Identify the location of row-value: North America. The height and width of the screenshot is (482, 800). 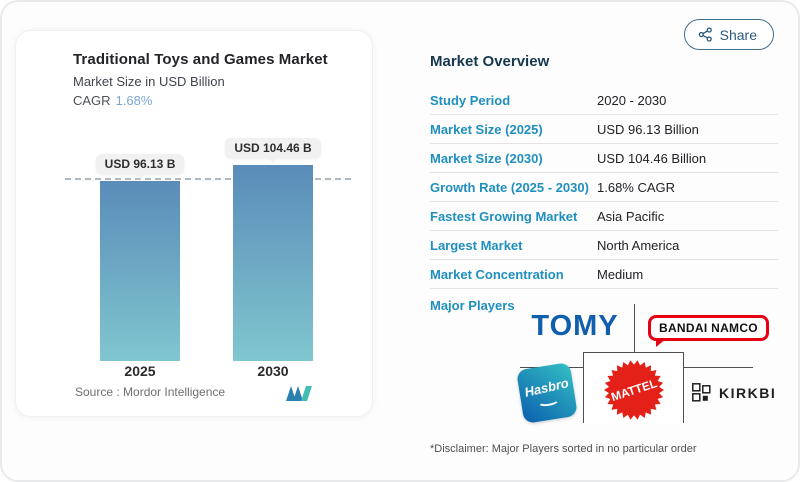
(638, 245).